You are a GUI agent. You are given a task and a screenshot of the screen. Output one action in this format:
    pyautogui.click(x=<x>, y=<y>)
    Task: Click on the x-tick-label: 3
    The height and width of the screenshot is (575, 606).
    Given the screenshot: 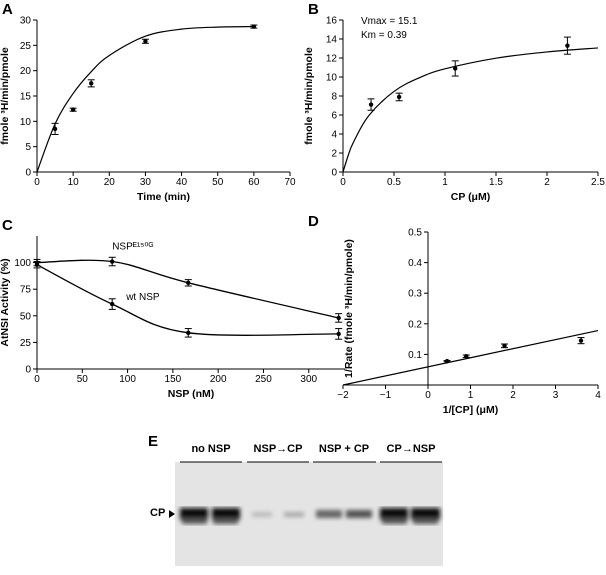 What is the action you would take?
    pyautogui.click(x=556, y=395)
    